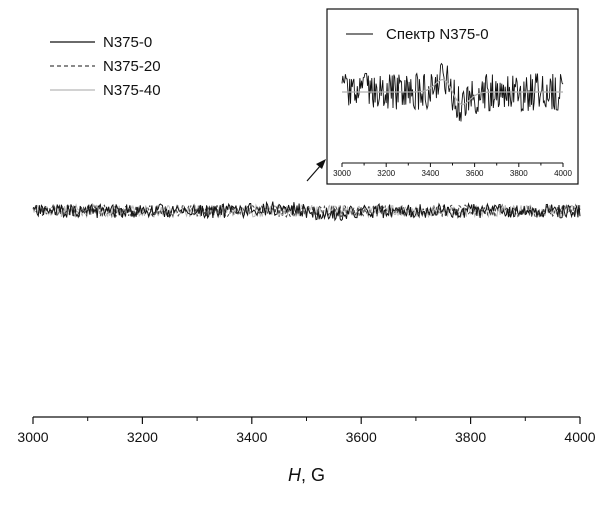 Image resolution: width=615 pixels, height=510 pixels. Describe the element at coordinates (306, 430) in the screenshot. I see `main-x-axis: 3000 3200 3400 3600 3800 4000` at that location.